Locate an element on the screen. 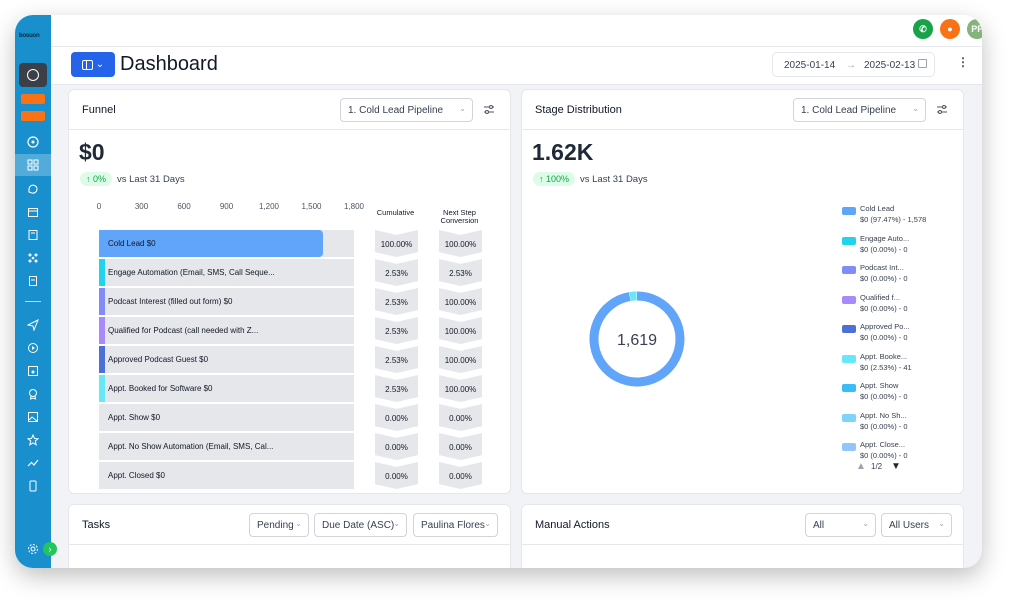 The width and height of the screenshot is (1024, 610). donut-arcs is located at coordinates (637, 339).